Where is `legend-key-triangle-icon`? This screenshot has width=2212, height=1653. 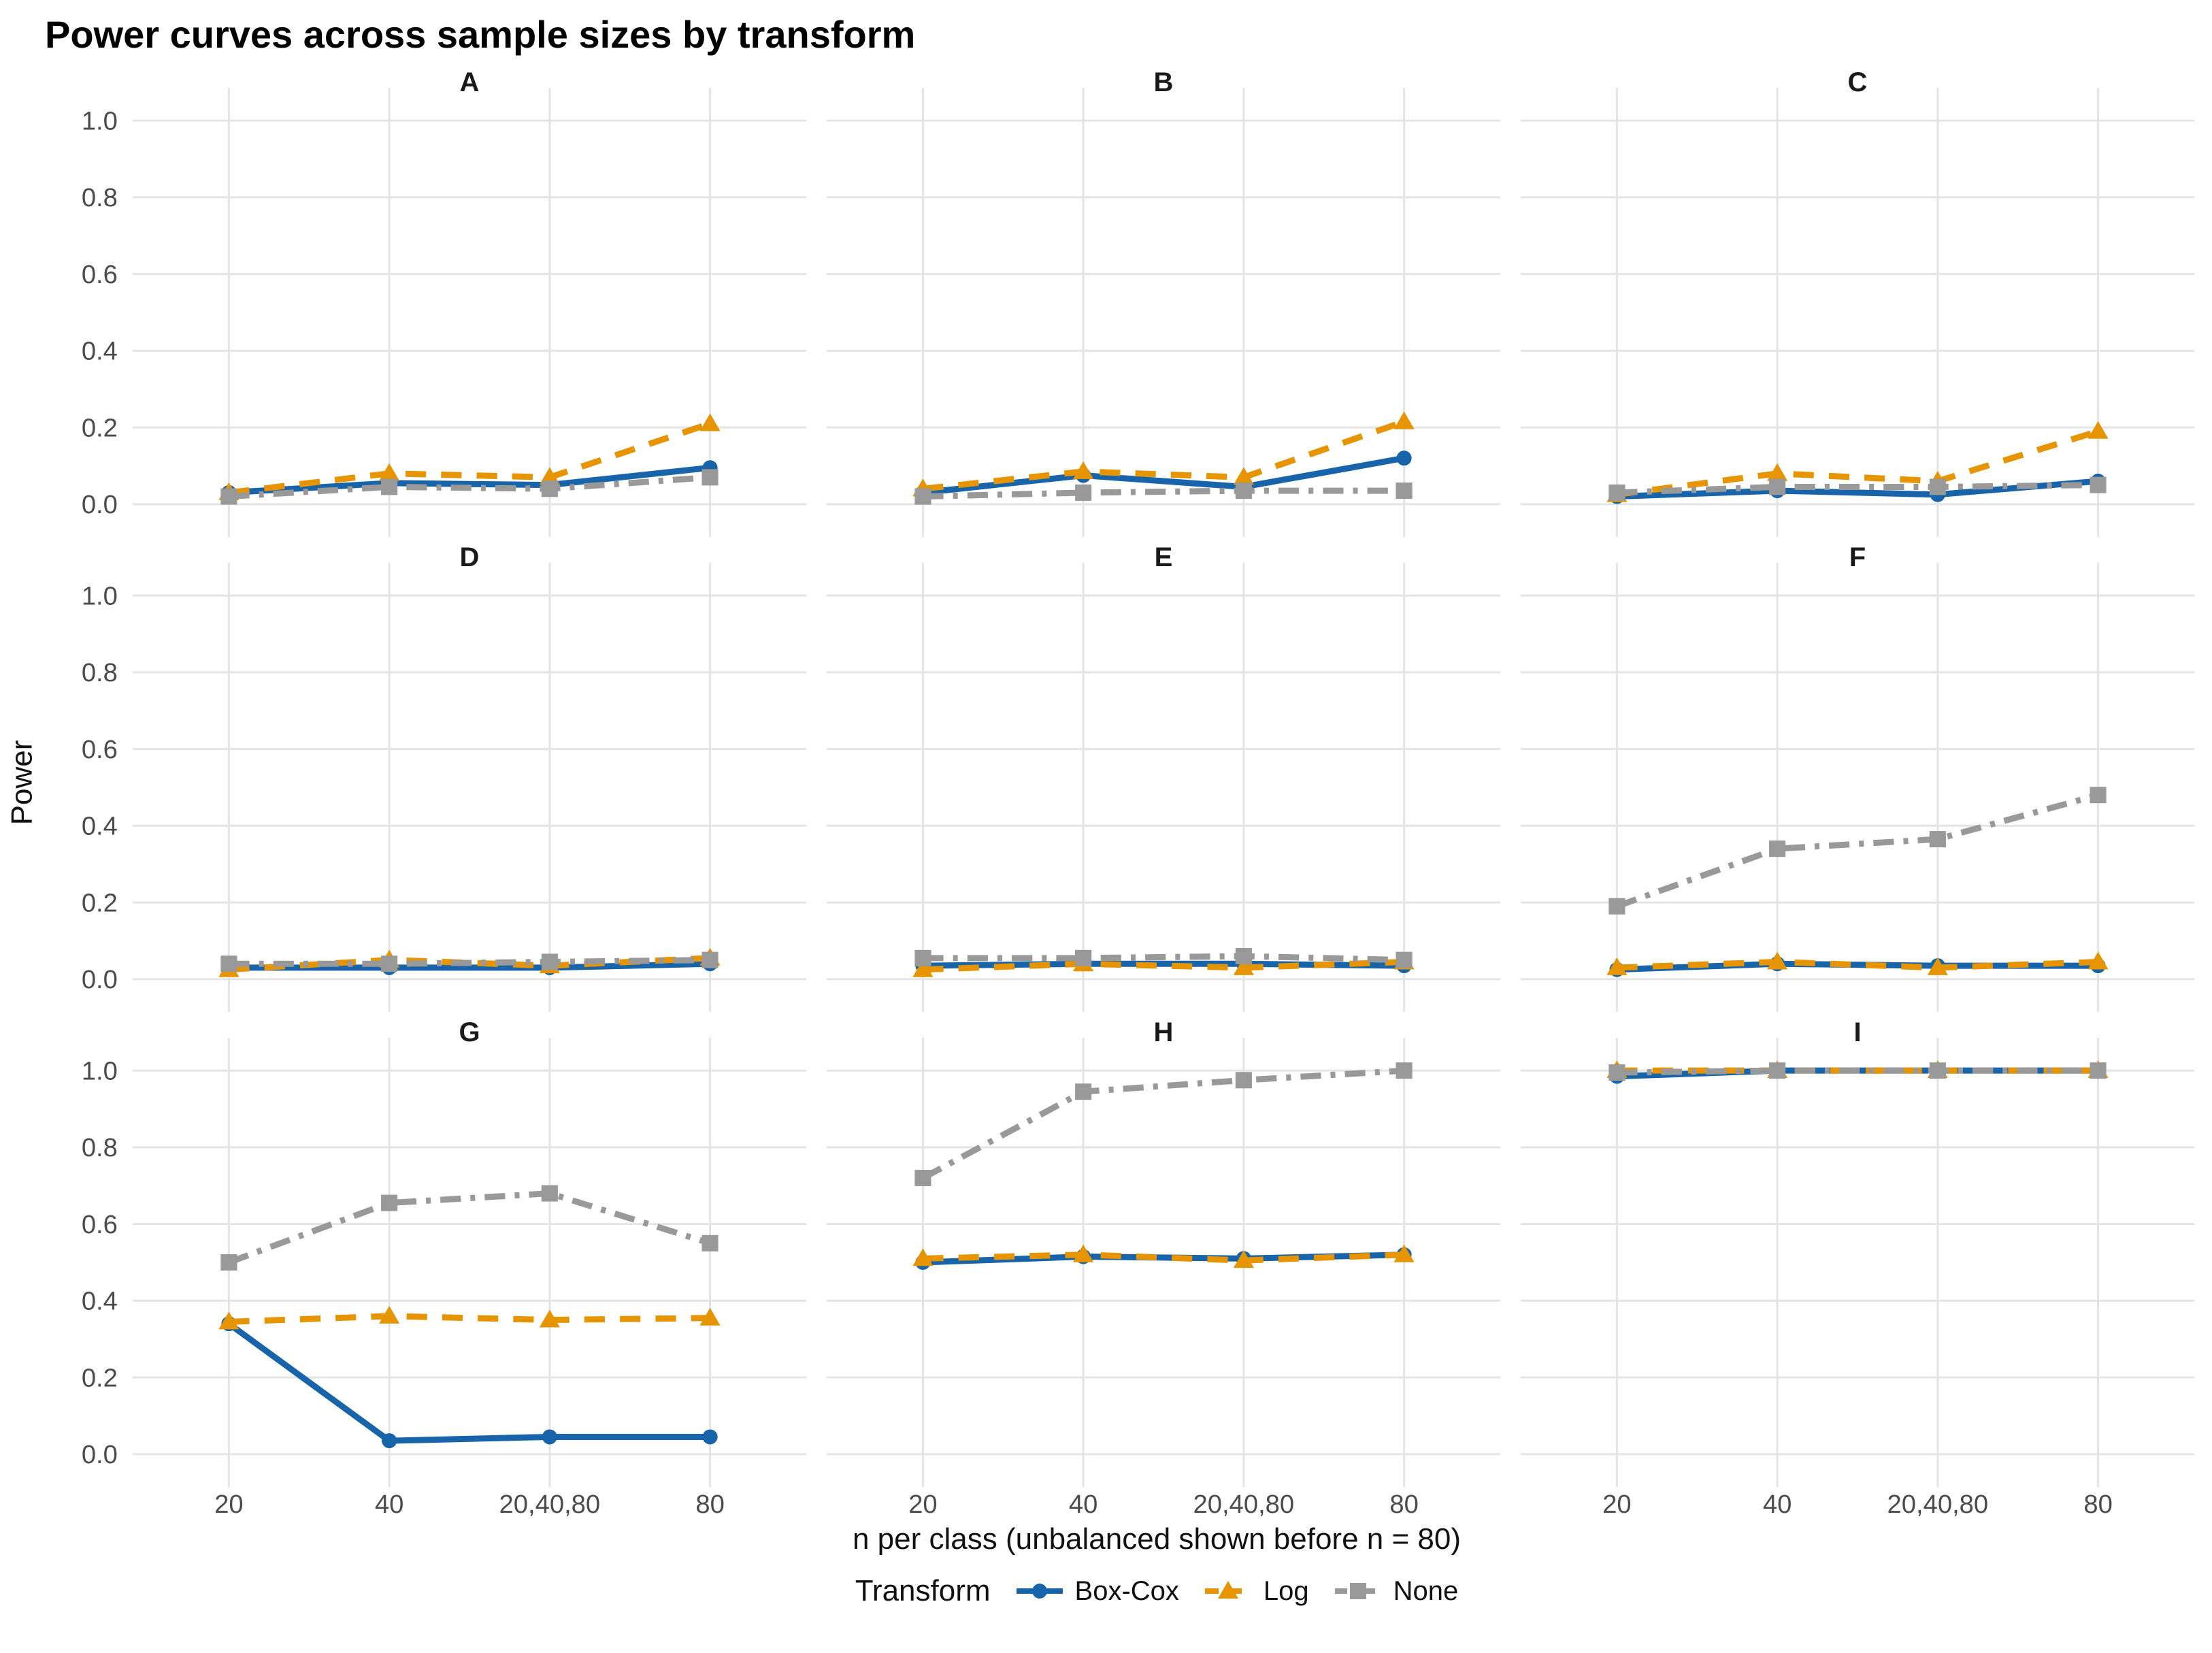
legend-key-triangle-icon is located at coordinates (1227, 1590).